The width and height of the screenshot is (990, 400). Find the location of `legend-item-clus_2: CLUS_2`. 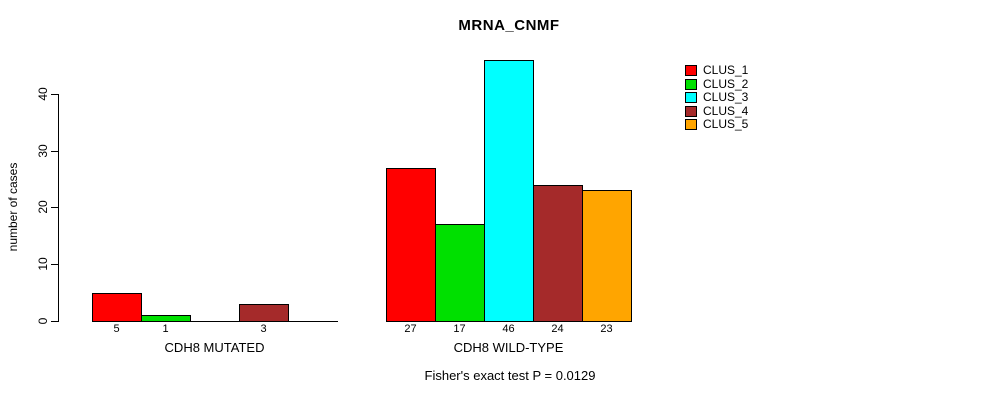

legend-item-clus_2: CLUS_2 is located at coordinates (716, 85).